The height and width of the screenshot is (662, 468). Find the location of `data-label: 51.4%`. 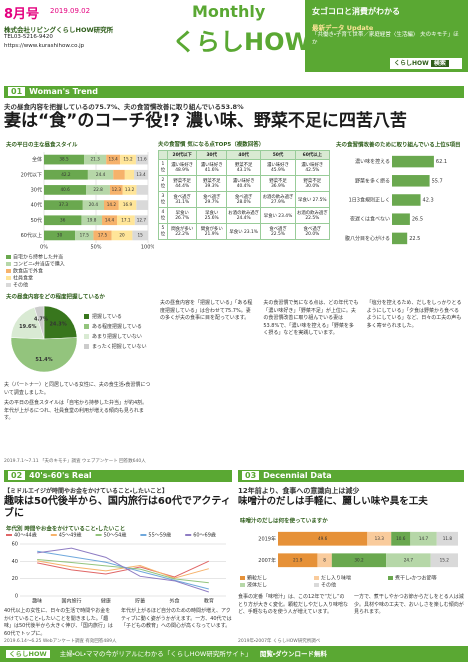

data-label: 51.4% is located at coordinates (43, 360).